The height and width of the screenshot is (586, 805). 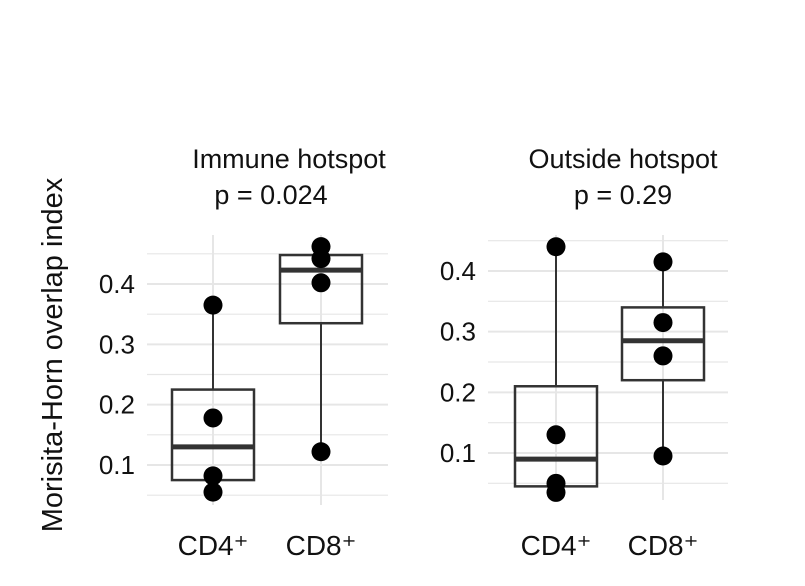 I want to click on panel-subtitle: p = 0.29, so click(x=623, y=195).